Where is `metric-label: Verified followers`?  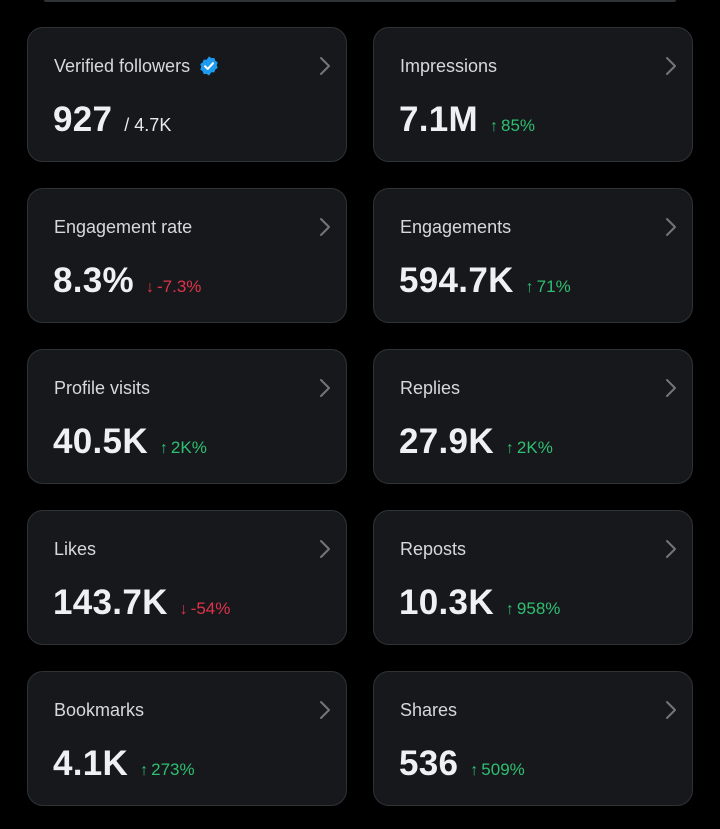 metric-label: Verified followers is located at coordinates (122, 66).